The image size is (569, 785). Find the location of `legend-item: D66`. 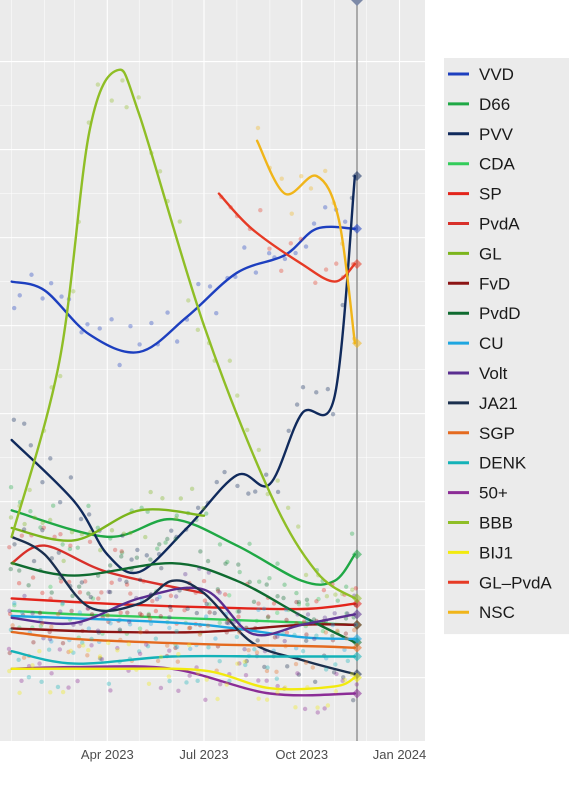

legend-item: D66 is located at coordinates (479, 104).